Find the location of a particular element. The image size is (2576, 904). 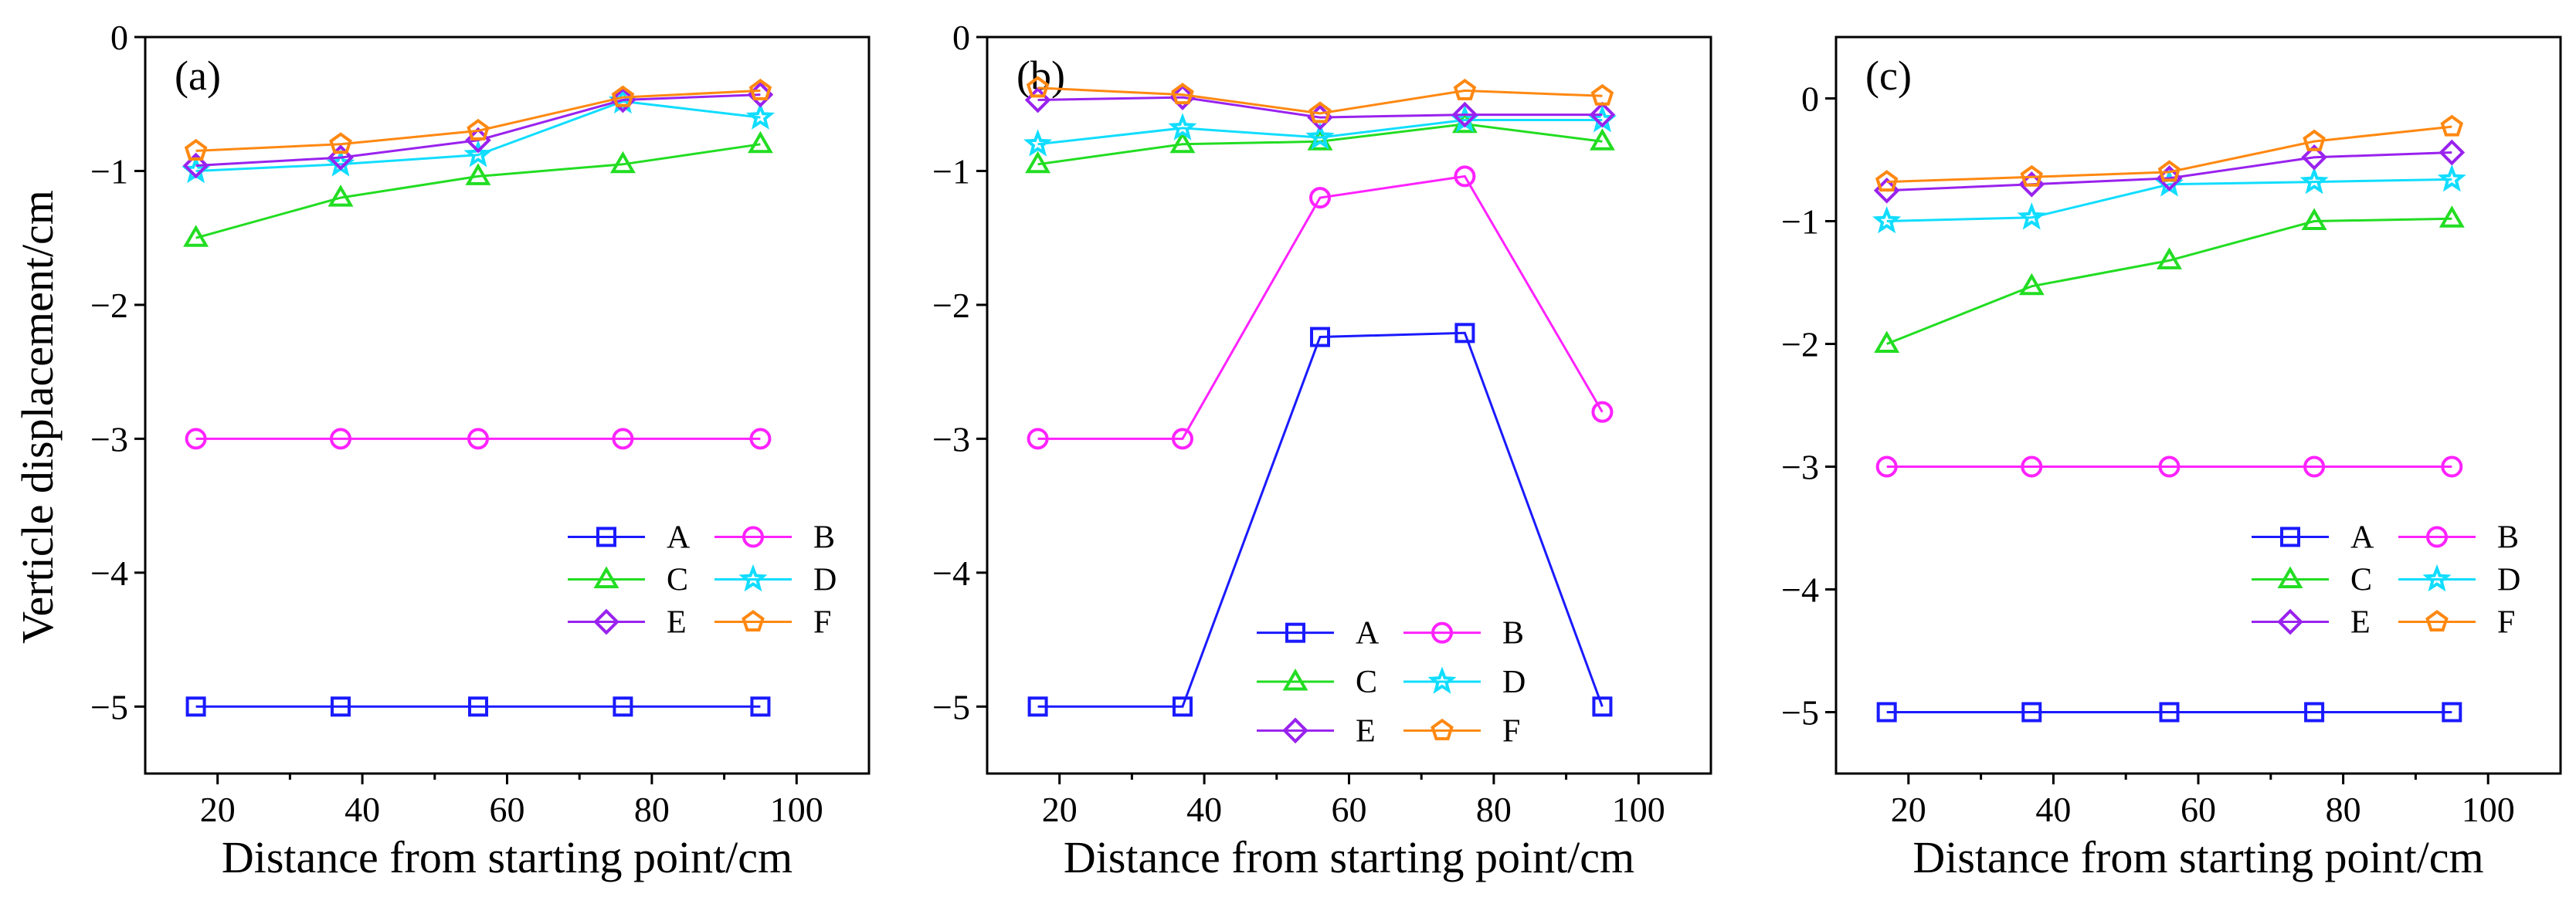

legend-entry: A is located at coordinates (2313, 538).